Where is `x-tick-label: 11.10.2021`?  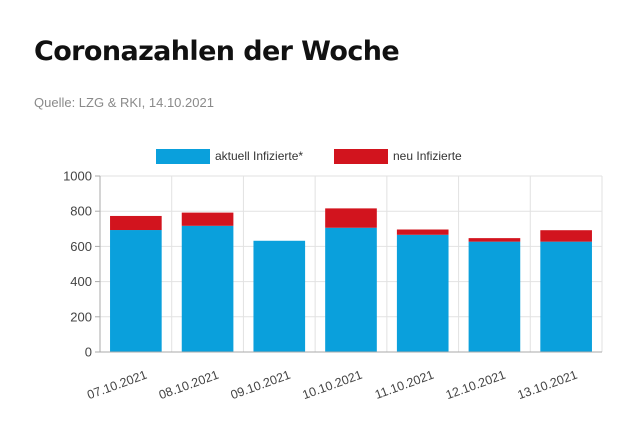
x-tick-label: 11.10.2021 is located at coordinates (404, 385).